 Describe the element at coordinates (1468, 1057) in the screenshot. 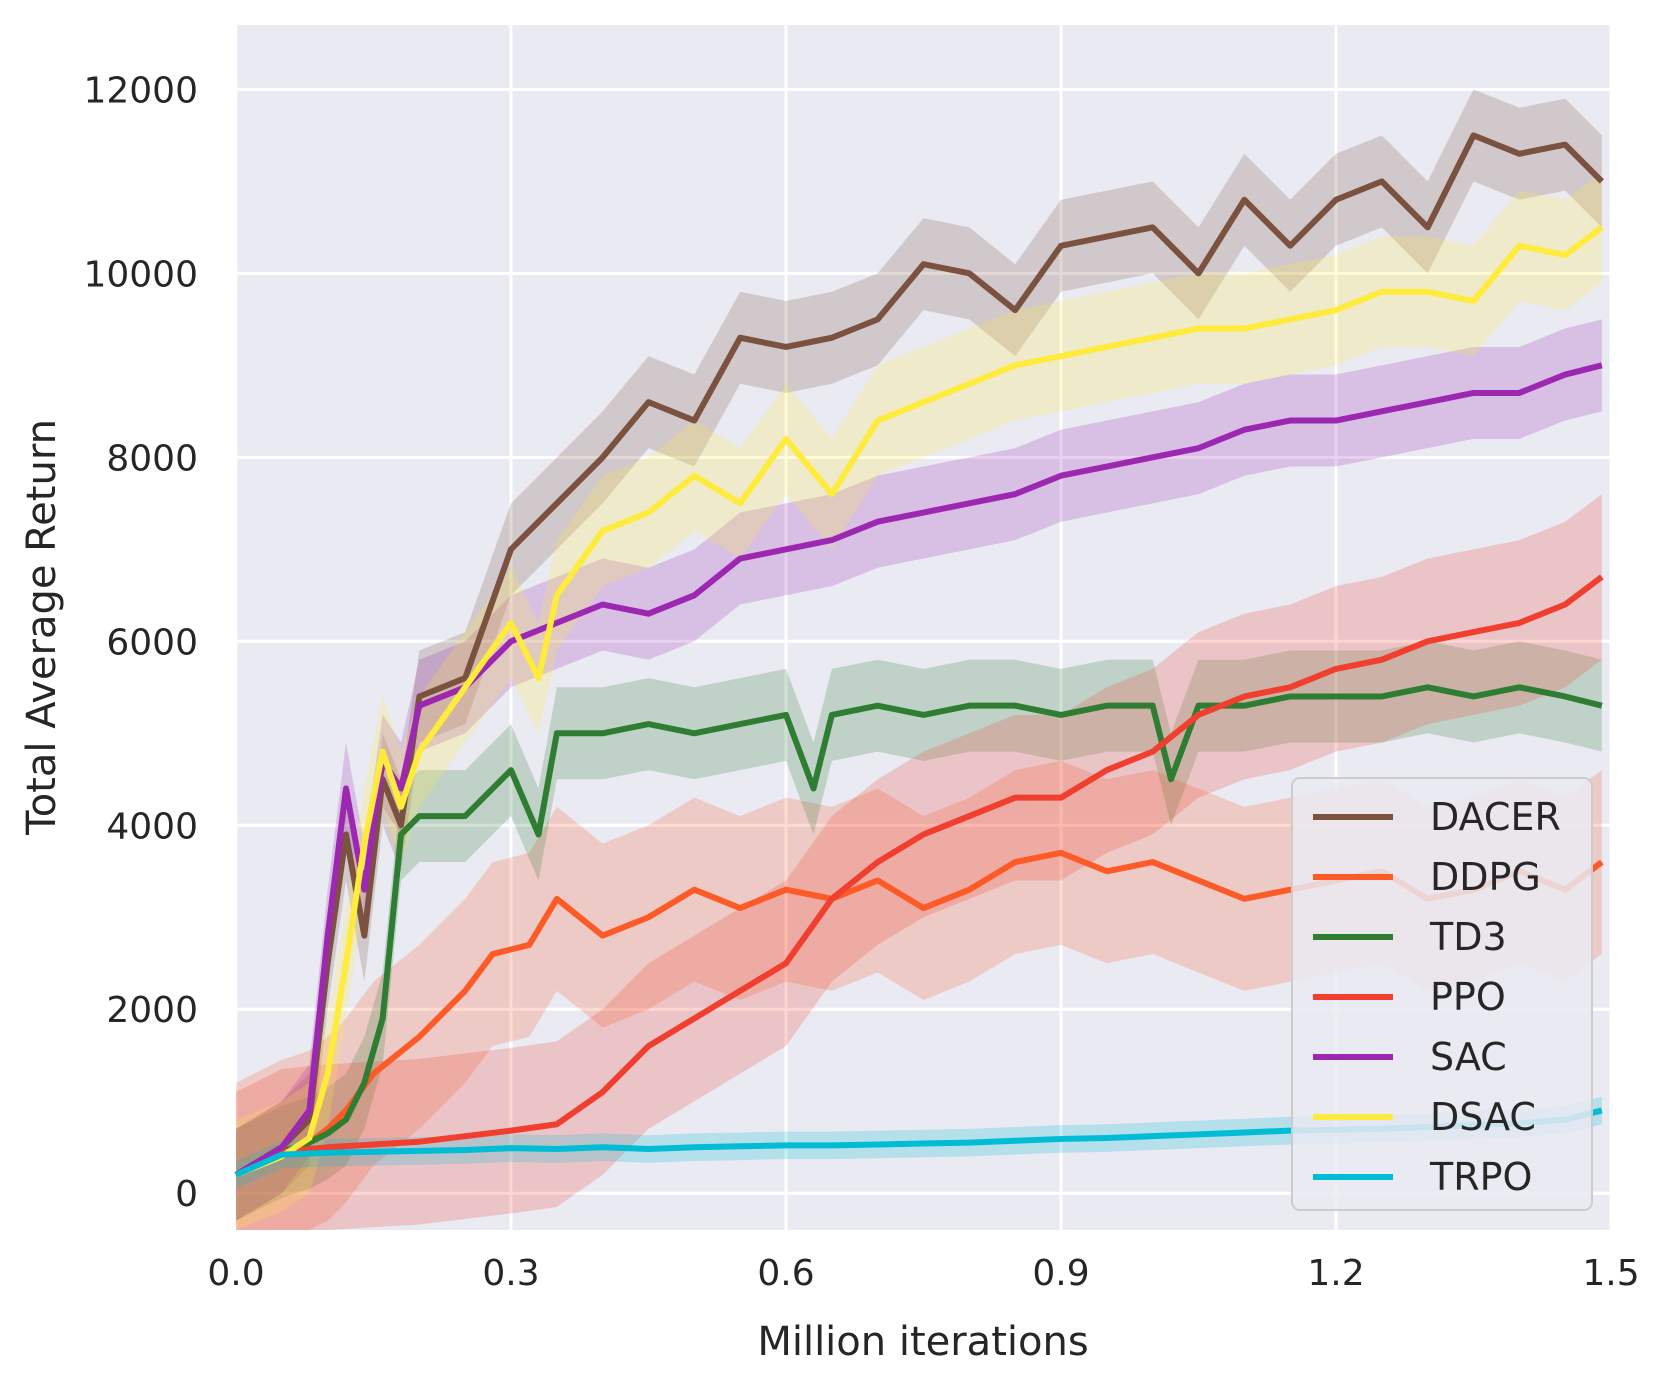

I see `legend-label-sac: SAC` at that location.